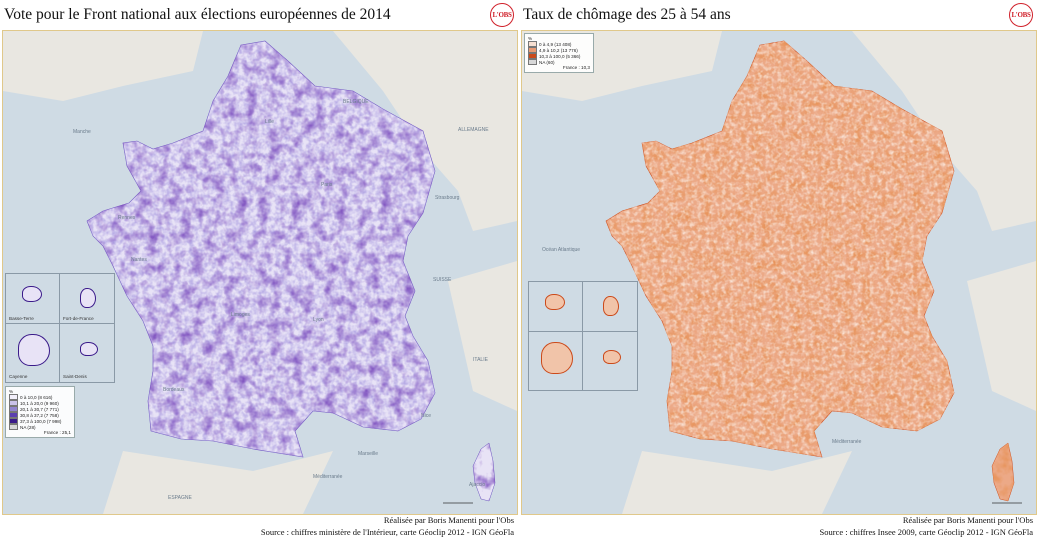 Image resolution: width=1037 pixels, height=543 pixels. I want to click on place-label: BELGIQUE, so click(356, 102).